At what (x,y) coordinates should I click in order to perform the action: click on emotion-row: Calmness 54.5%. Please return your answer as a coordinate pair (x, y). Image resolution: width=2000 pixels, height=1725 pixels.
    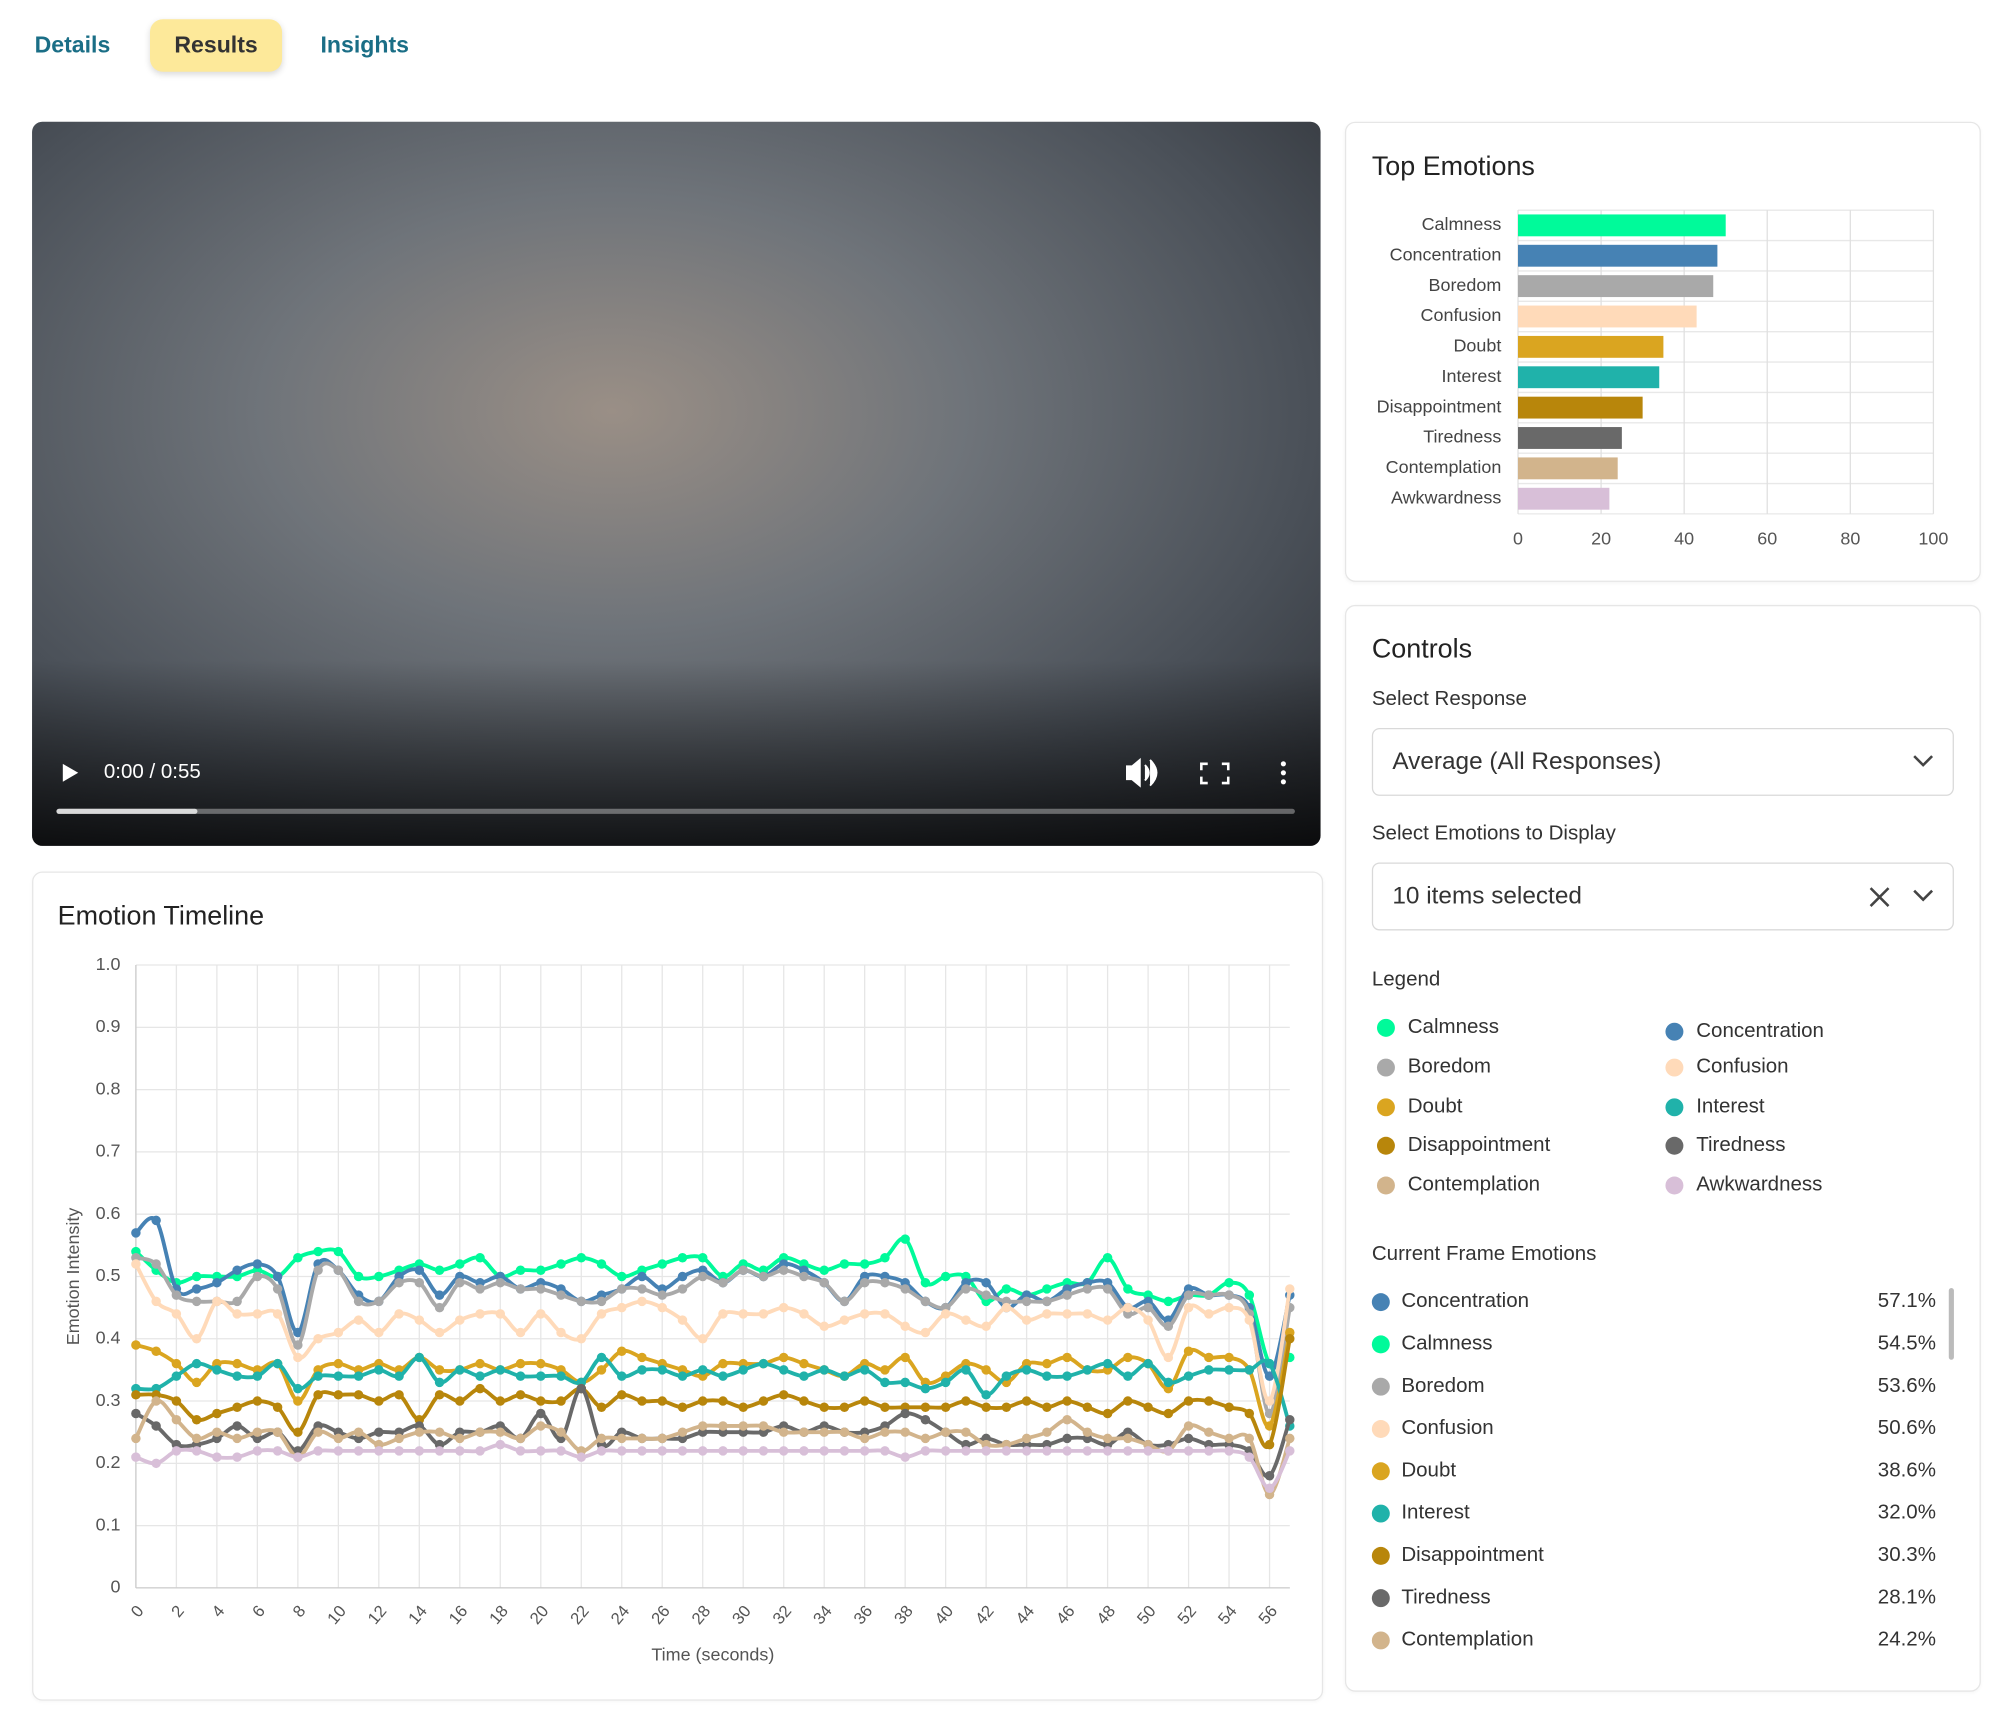
    Looking at the image, I should click on (1653, 1345).